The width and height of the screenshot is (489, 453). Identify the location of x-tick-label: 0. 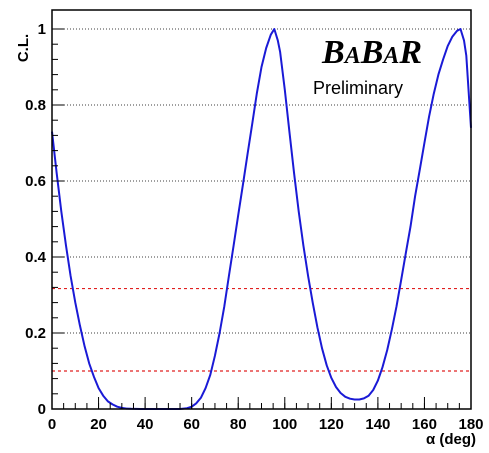
(52, 424).